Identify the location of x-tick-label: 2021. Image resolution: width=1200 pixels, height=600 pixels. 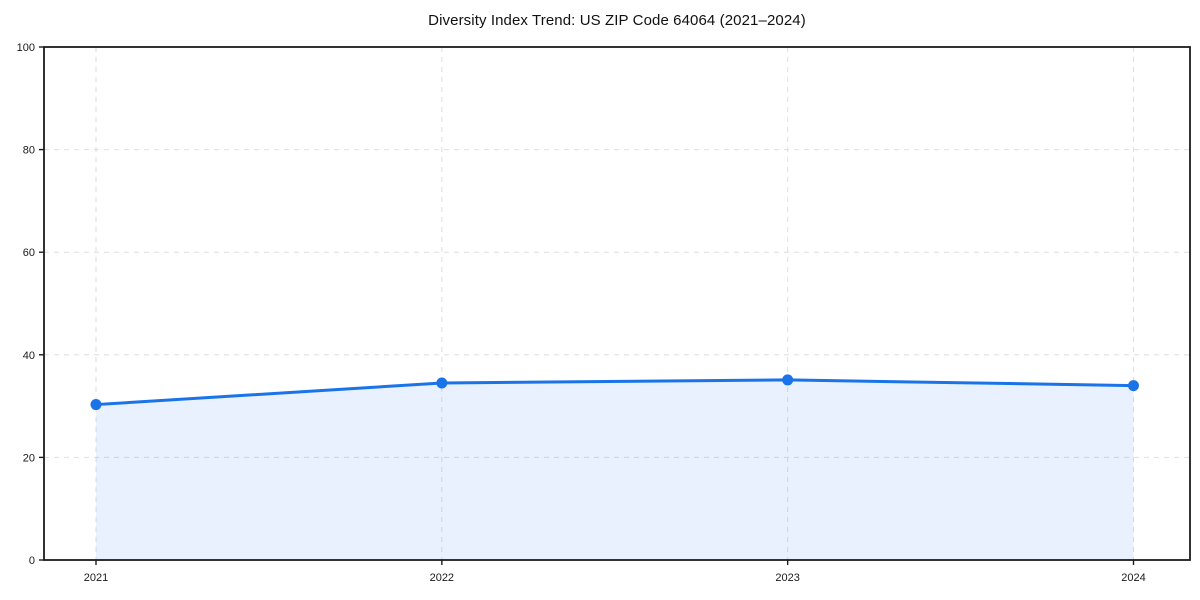
(96, 578).